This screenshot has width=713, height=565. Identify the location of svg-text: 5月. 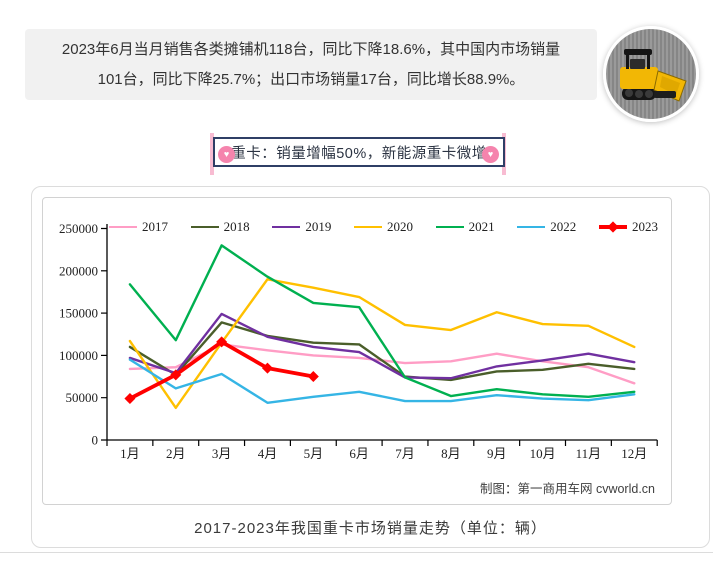
(314, 453).